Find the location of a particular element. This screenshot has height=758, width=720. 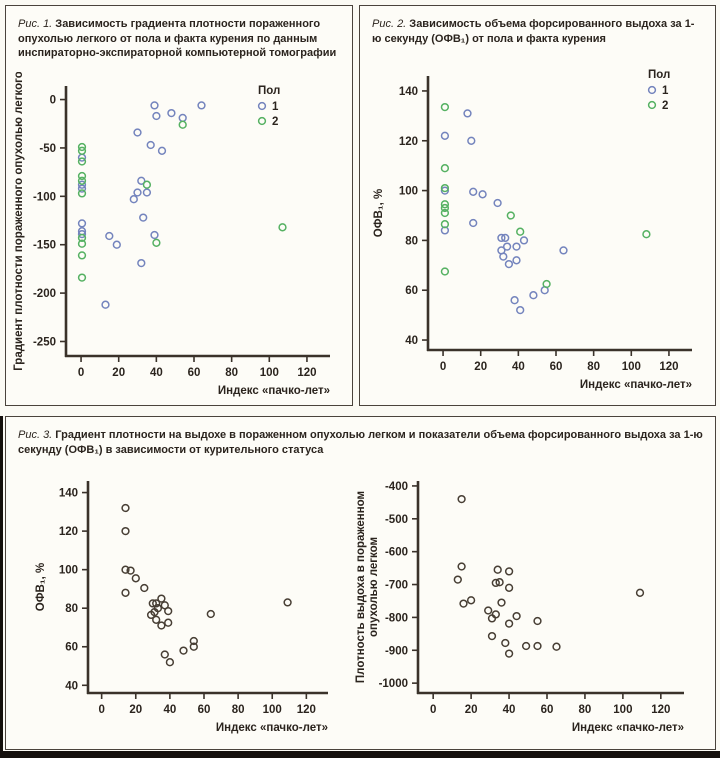

y-tick-label: 80 is located at coordinates (71, 609).